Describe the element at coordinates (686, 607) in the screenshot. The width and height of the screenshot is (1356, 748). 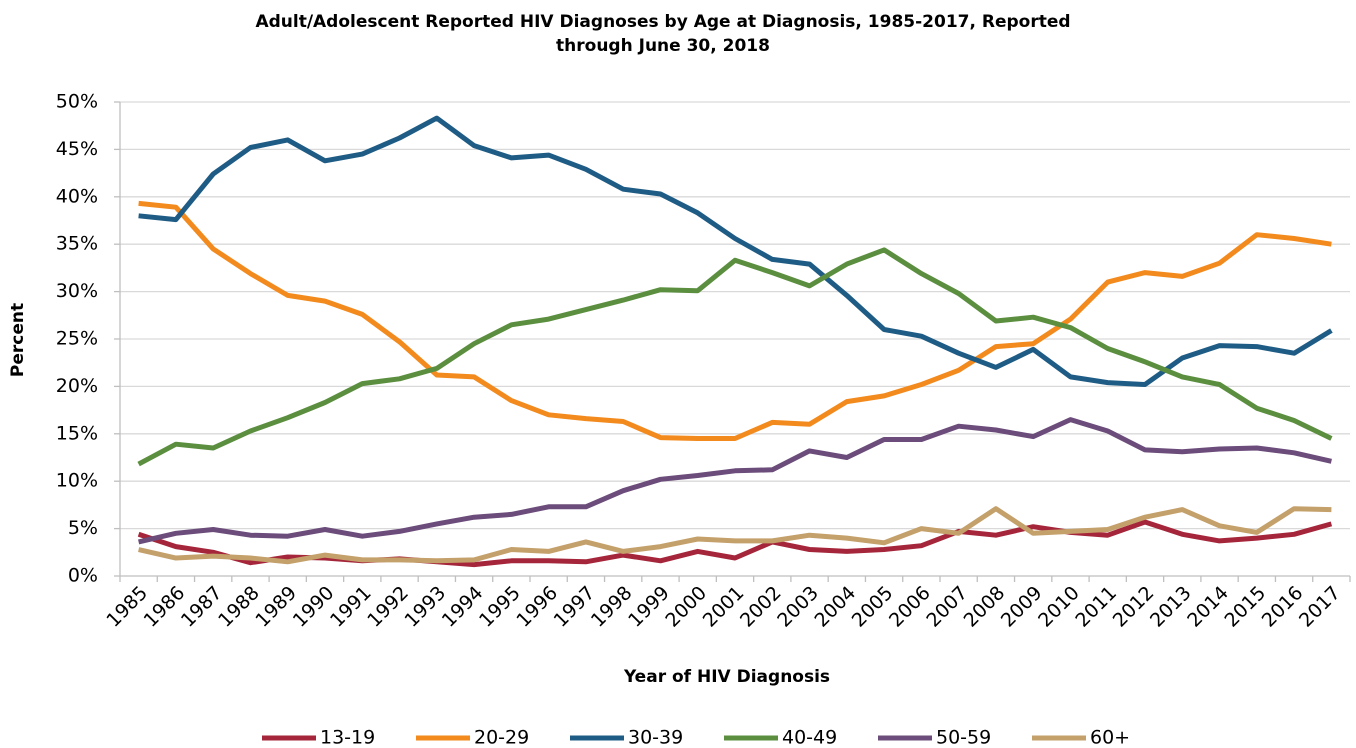
I see `x-tick-label: 2000` at that location.